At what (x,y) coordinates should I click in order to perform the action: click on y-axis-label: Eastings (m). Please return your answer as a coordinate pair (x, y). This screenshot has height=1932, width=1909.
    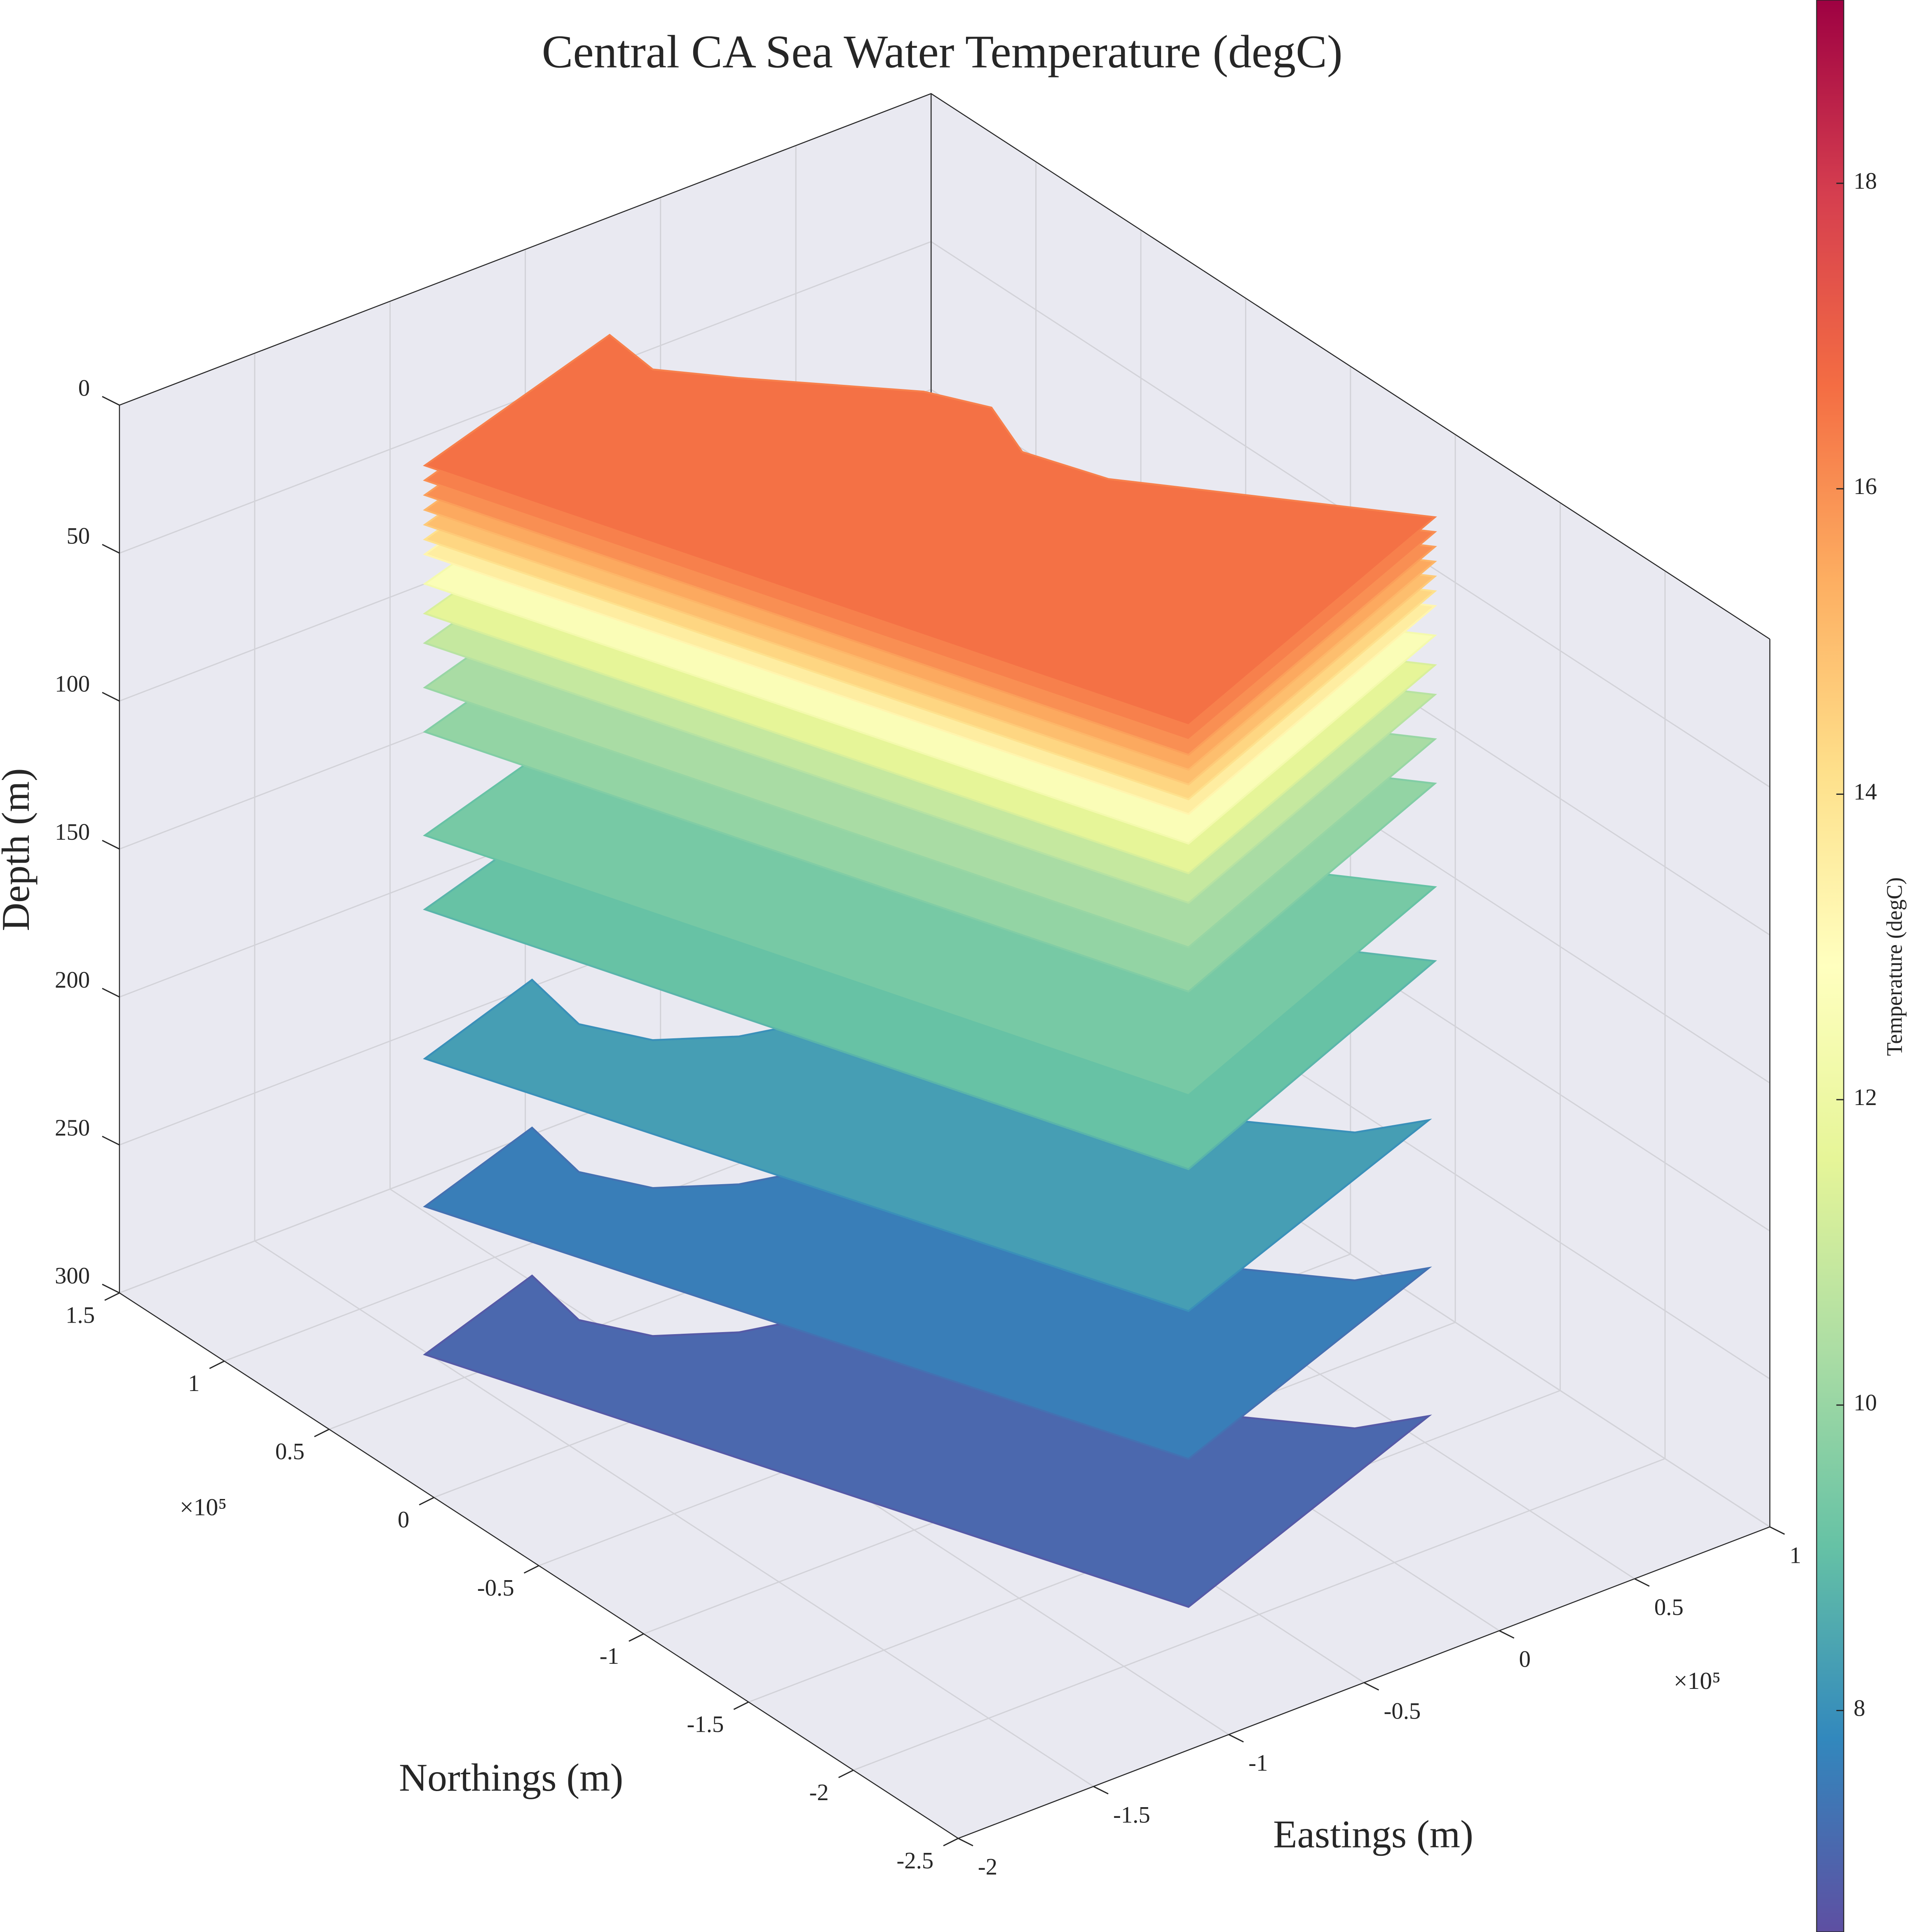
    Looking at the image, I should click on (1373, 1834).